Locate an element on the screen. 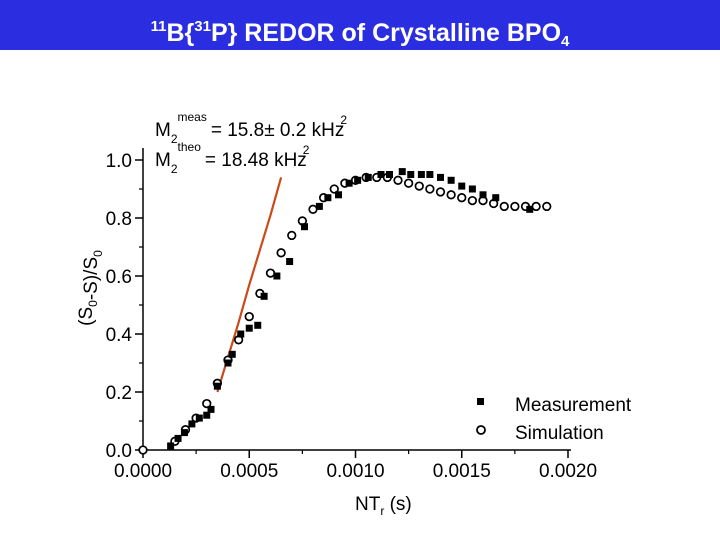 The height and width of the screenshot is (540, 720). x-tick-label: 0.0005 is located at coordinates (249, 471).